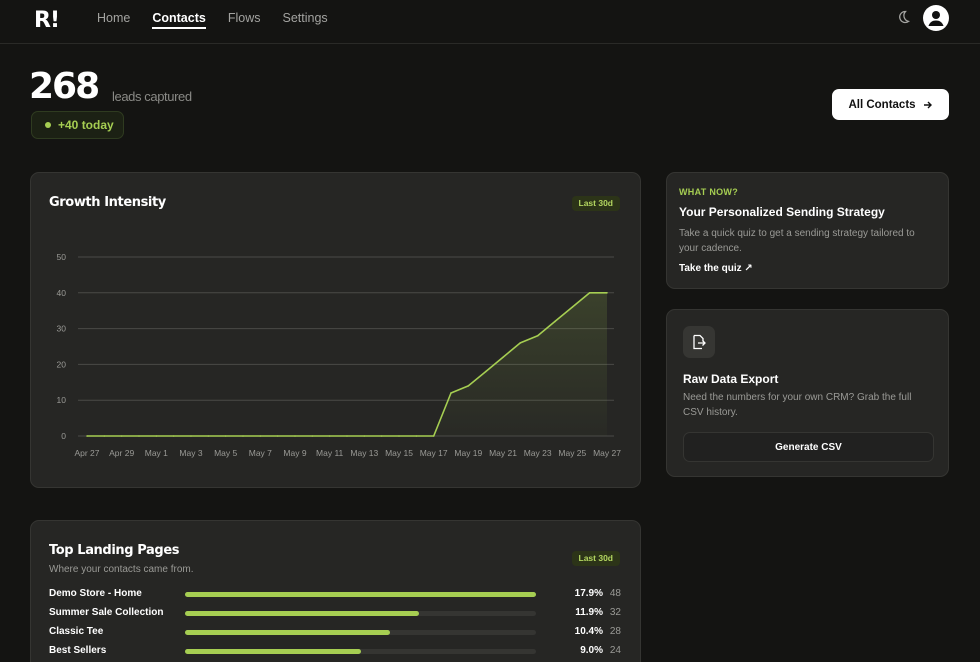 This screenshot has height=662, width=980. What do you see at coordinates (731, 379) in the screenshot?
I see `export-title: Raw Data Export` at bounding box center [731, 379].